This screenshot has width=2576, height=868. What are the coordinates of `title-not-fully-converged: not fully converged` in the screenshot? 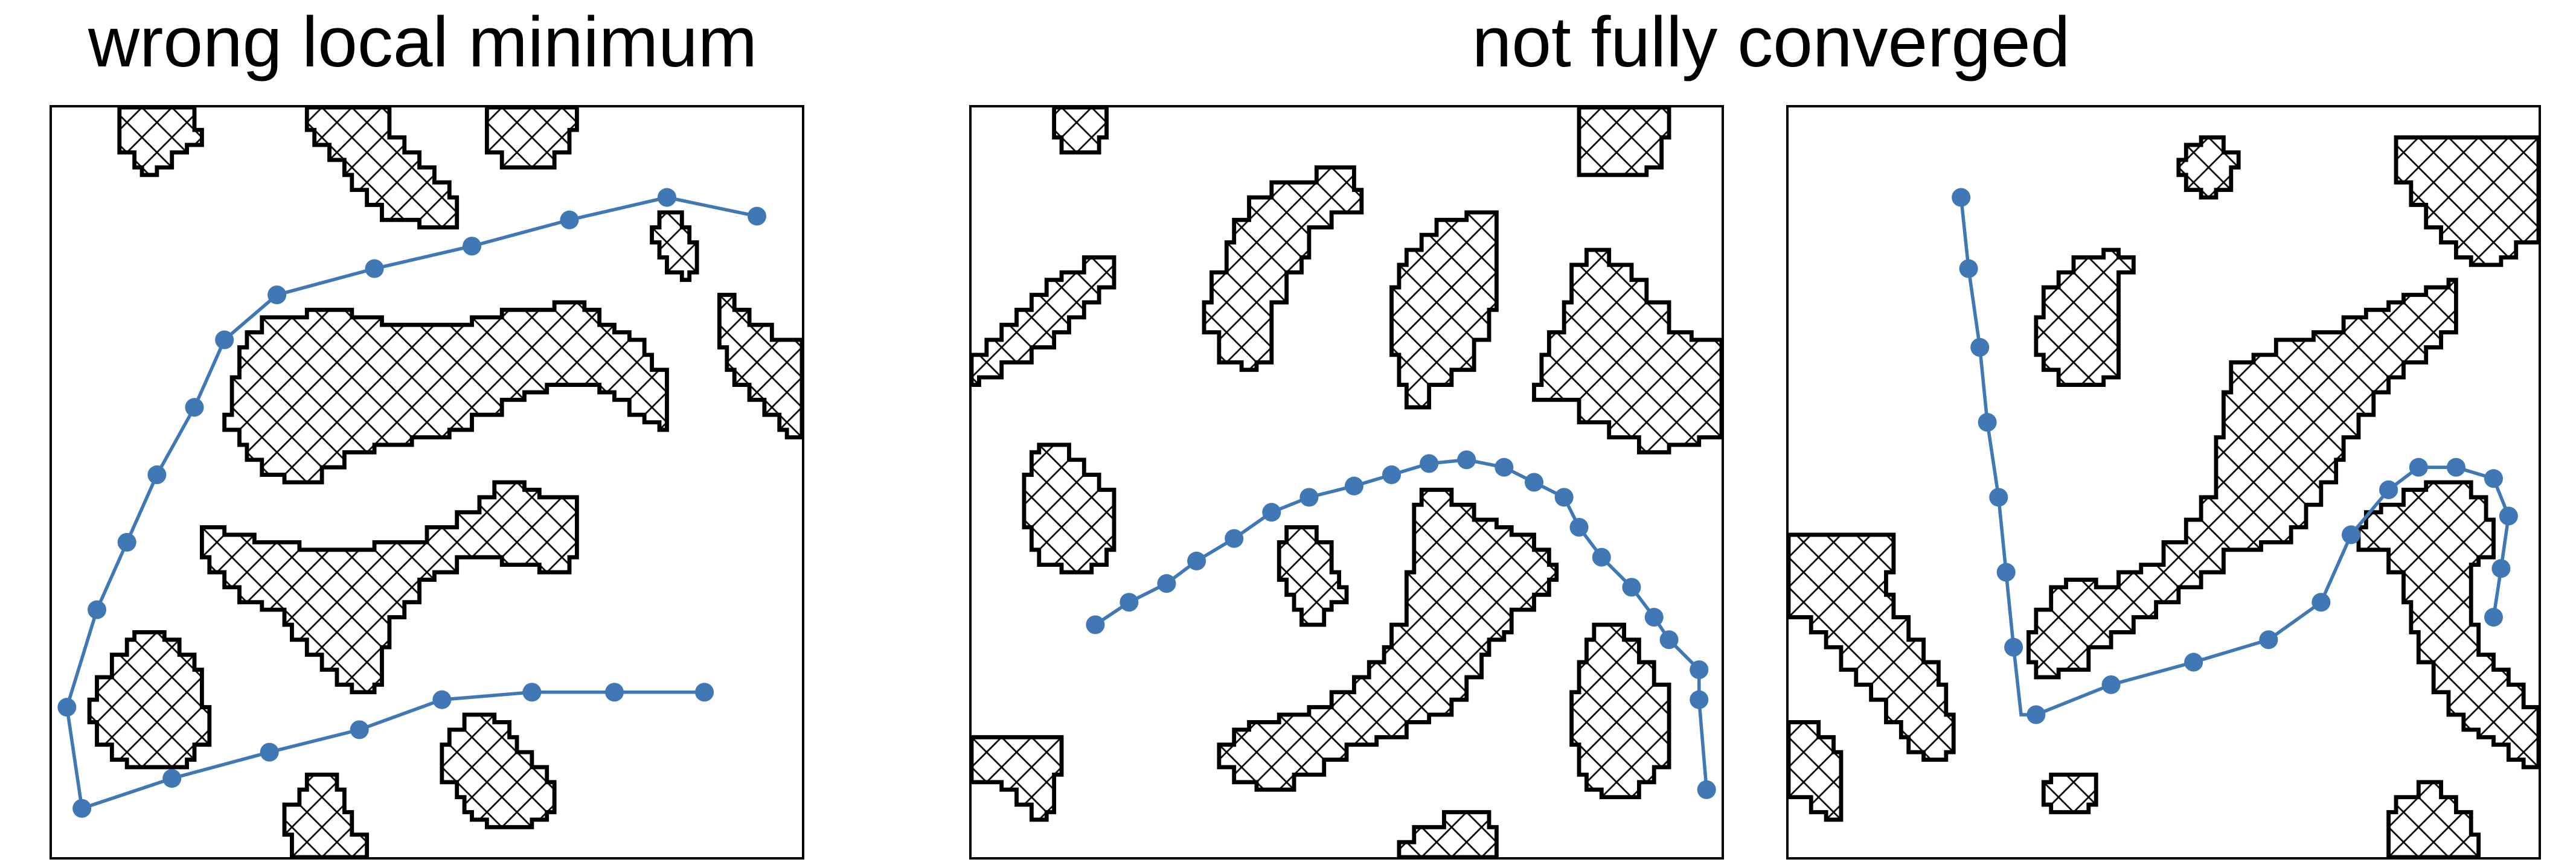 It's located at (1771, 43).